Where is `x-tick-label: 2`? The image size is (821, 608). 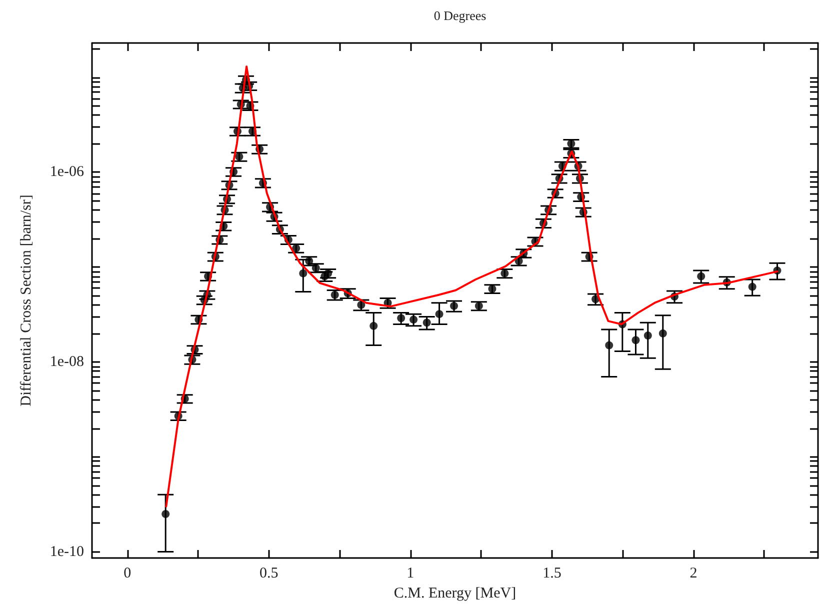 x-tick-label: 2 is located at coordinates (694, 574).